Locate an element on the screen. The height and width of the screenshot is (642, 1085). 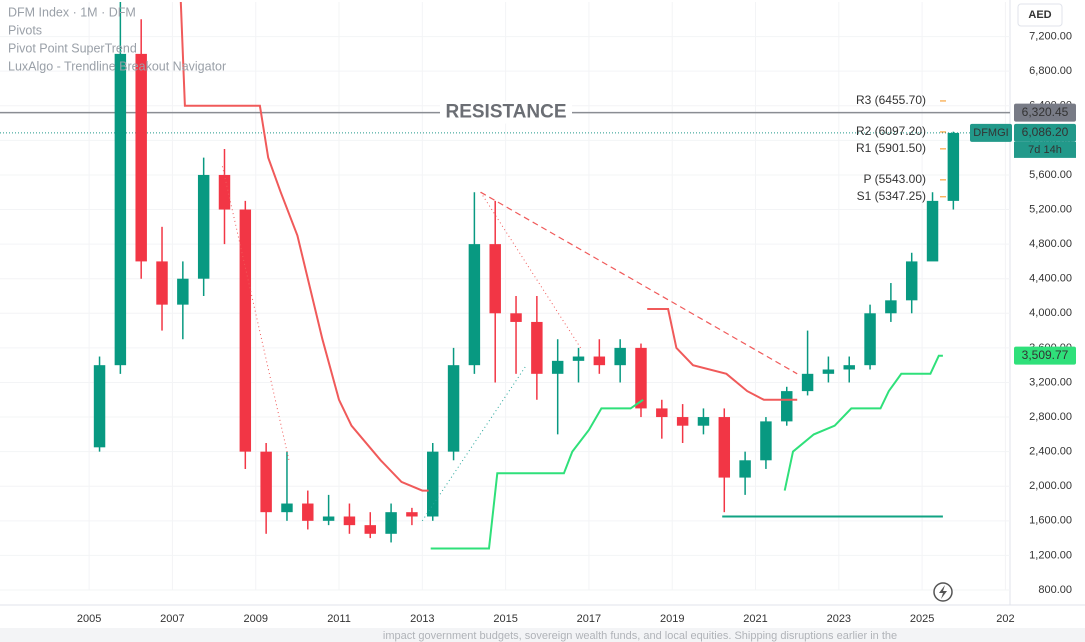
pivot-label: S1 (5347.25) is located at coordinates (891, 196).